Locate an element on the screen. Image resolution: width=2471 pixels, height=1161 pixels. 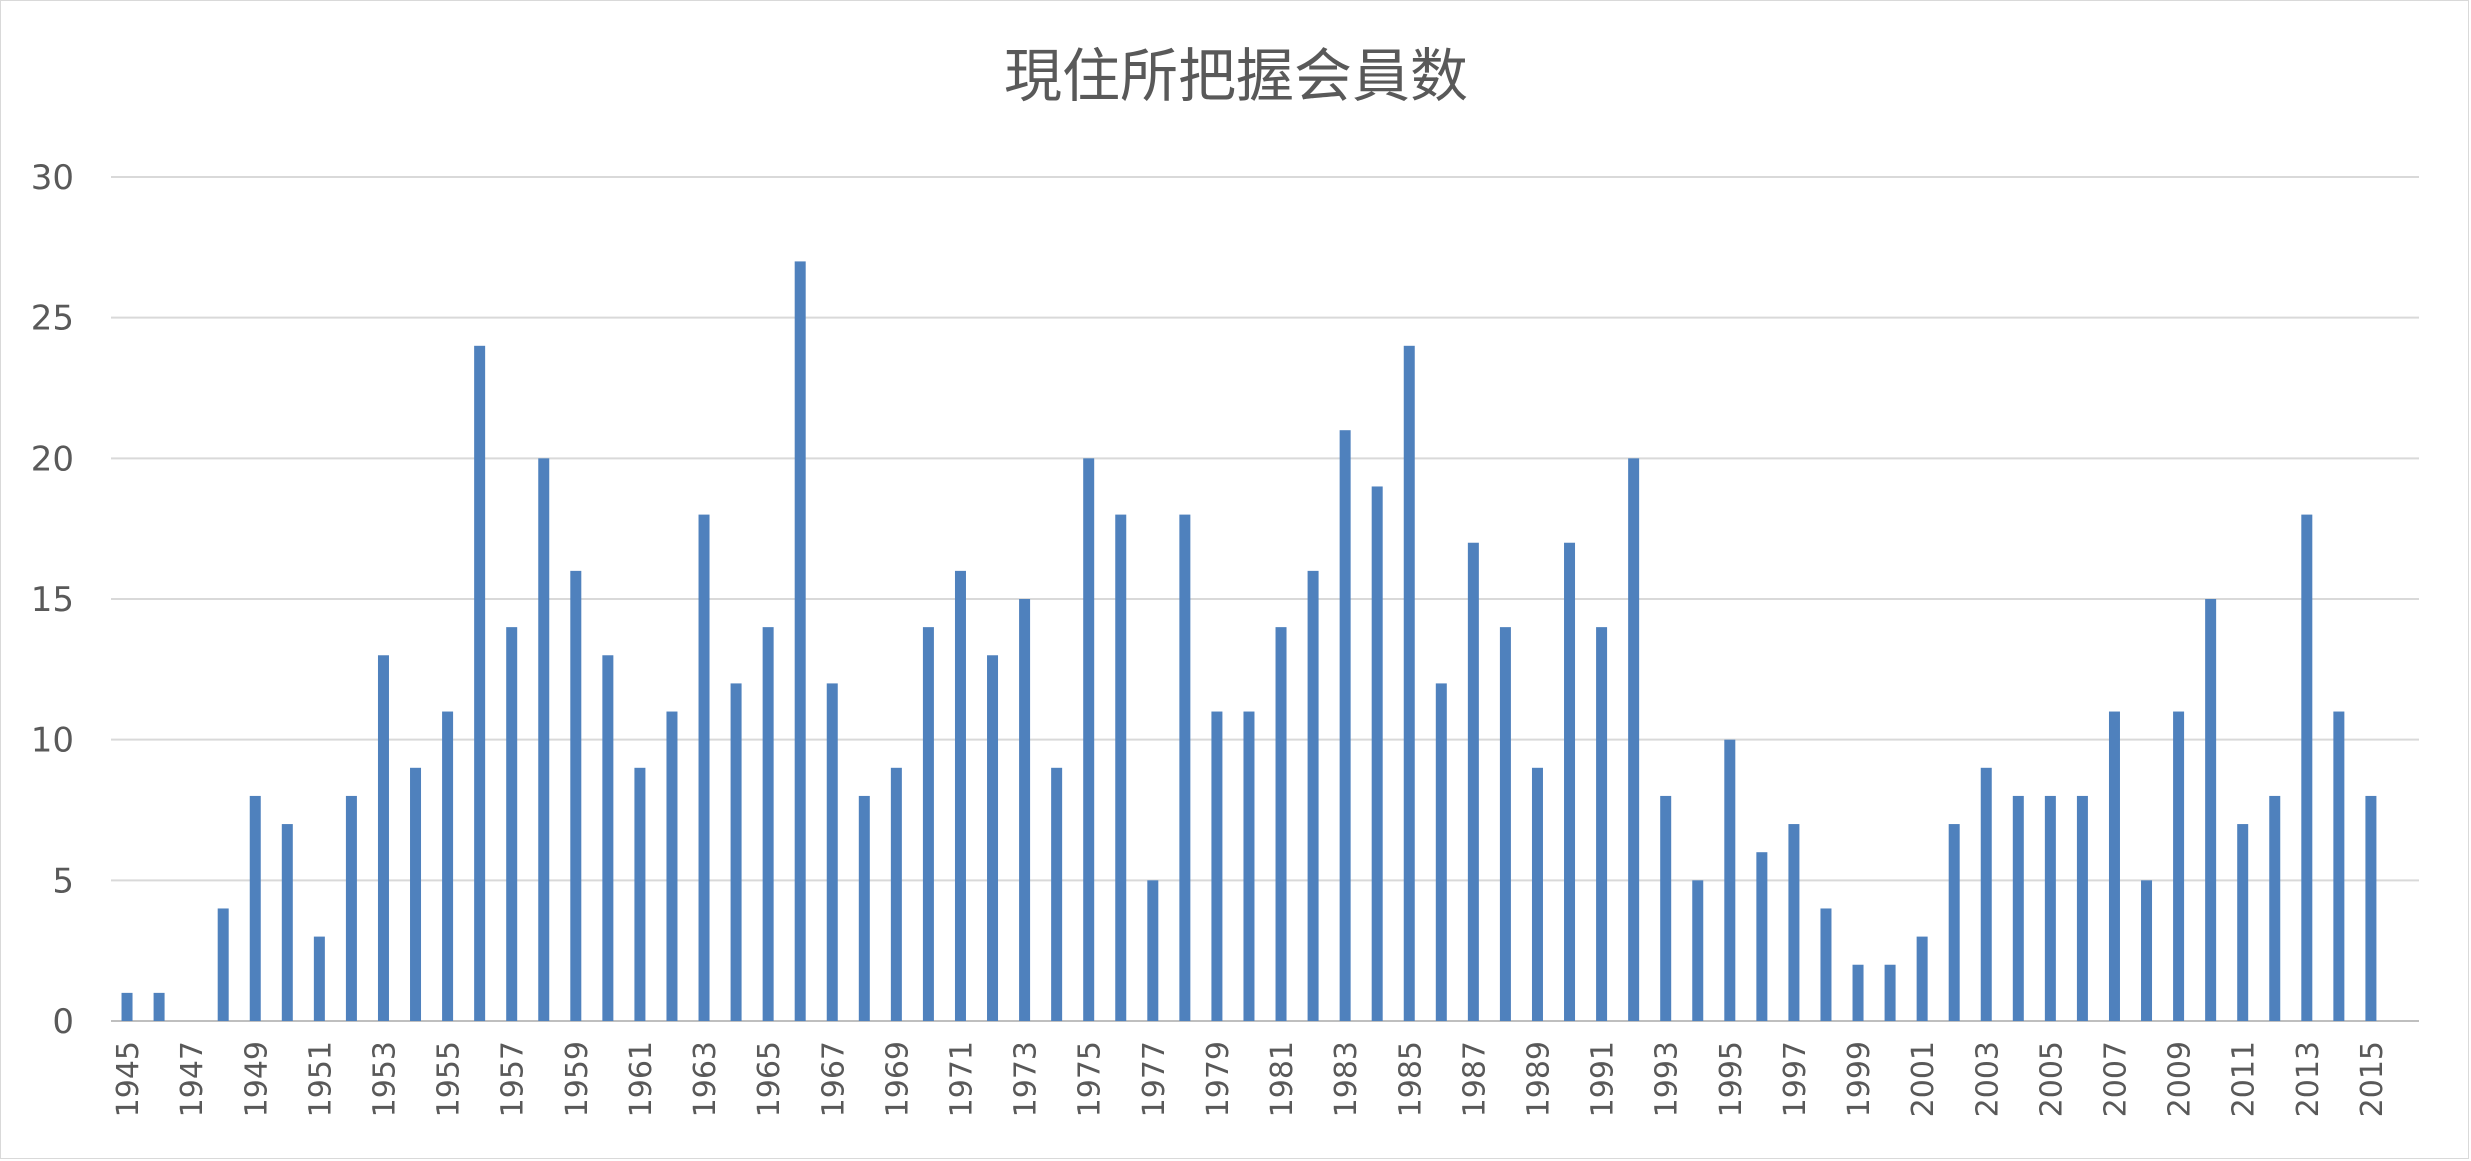
x-tick-label: 2001 is located at coordinates (1923, 1079).